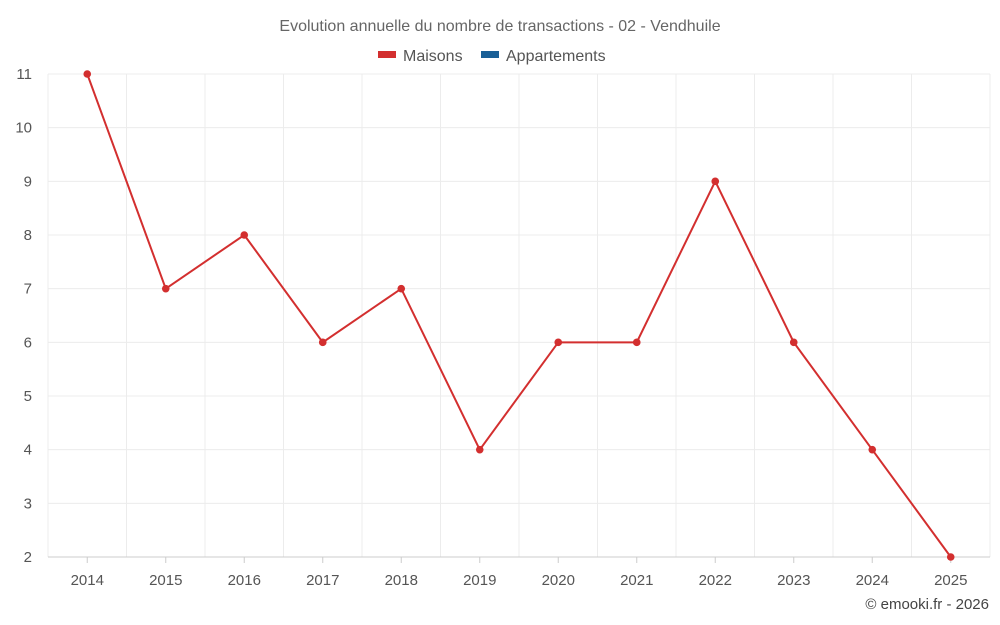  I want to click on x-tick-label: 2018, so click(401, 580).